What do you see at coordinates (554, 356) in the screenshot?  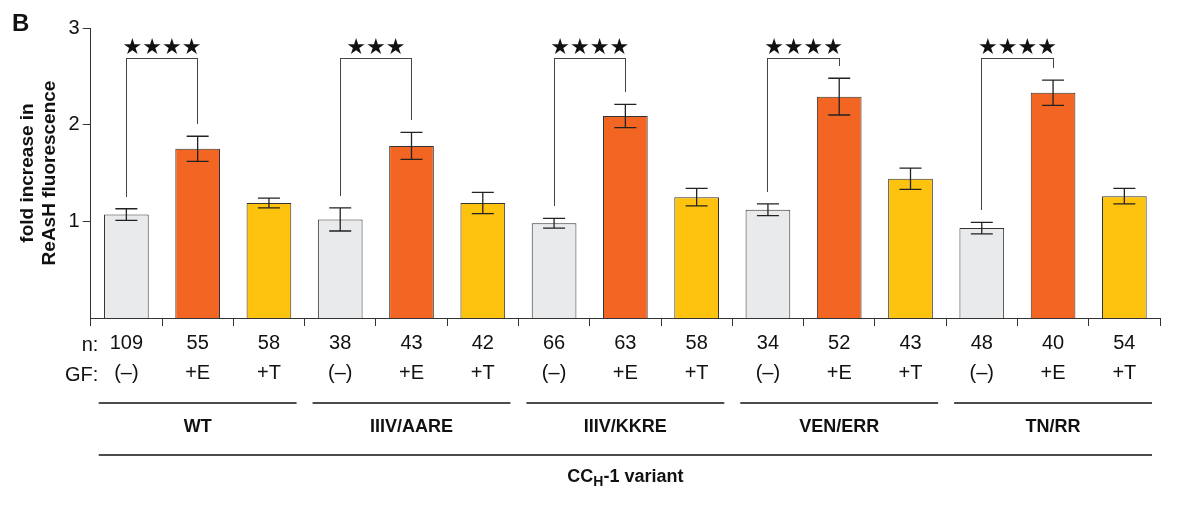 I see `x-tick-label: 66 (–)` at bounding box center [554, 356].